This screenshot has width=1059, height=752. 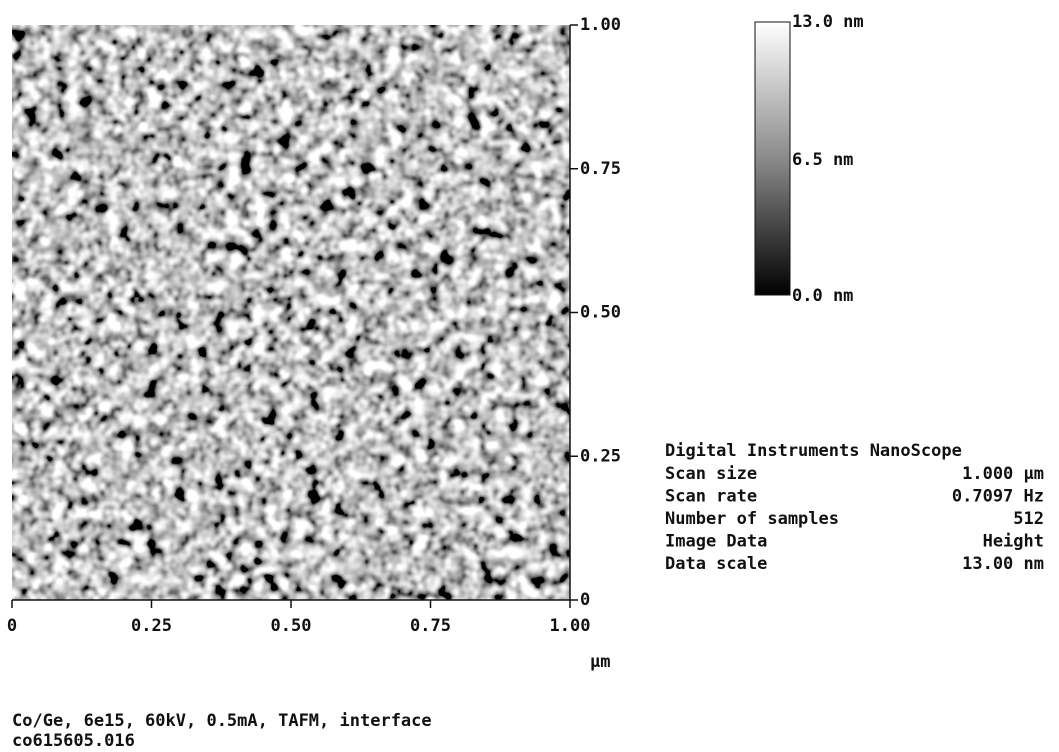 What do you see at coordinates (570, 626) in the screenshot?
I see `x-tick-label: 1.00` at bounding box center [570, 626].